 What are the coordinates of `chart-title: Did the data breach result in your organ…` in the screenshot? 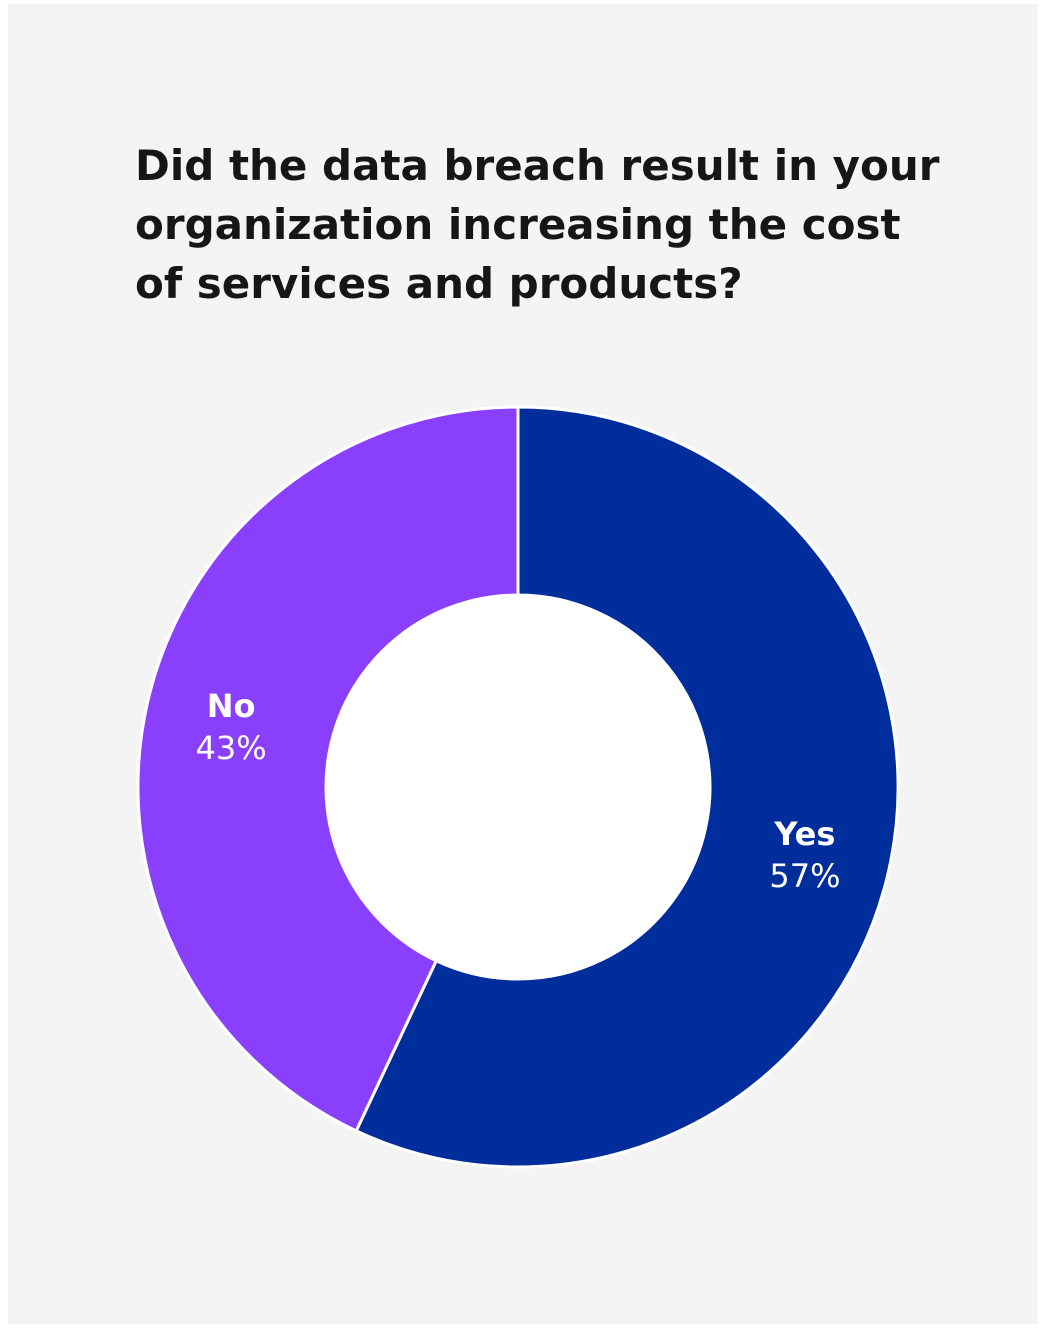 It's located at (537, 224).